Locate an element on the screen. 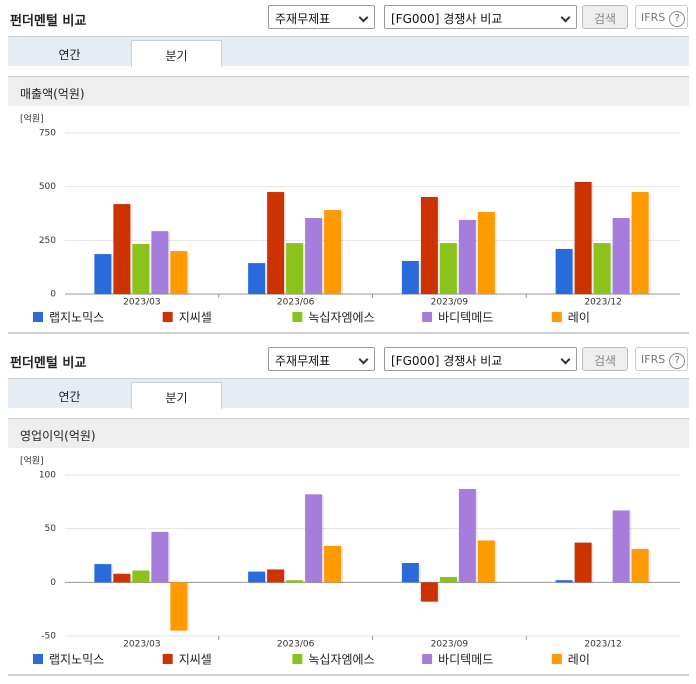  y-tick-label: 50 is located at coordinates (51, 529).